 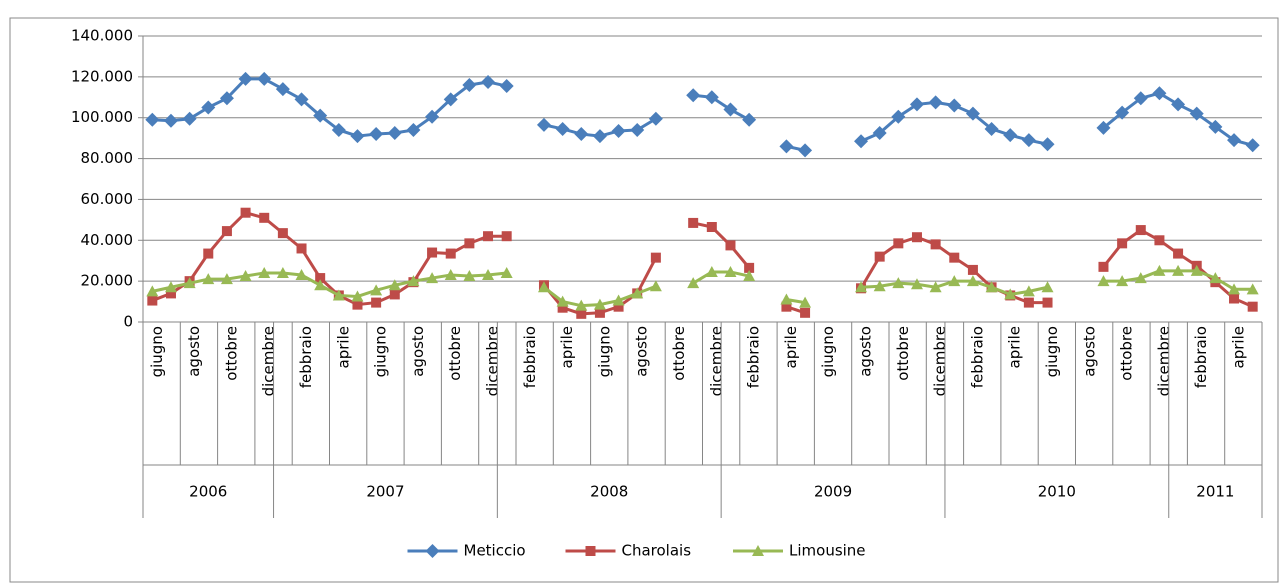 What do you see at coordinates (107, 199) in the screenshot?
I see `y-tick-label: 60.000` at bounding box center [107, 199].